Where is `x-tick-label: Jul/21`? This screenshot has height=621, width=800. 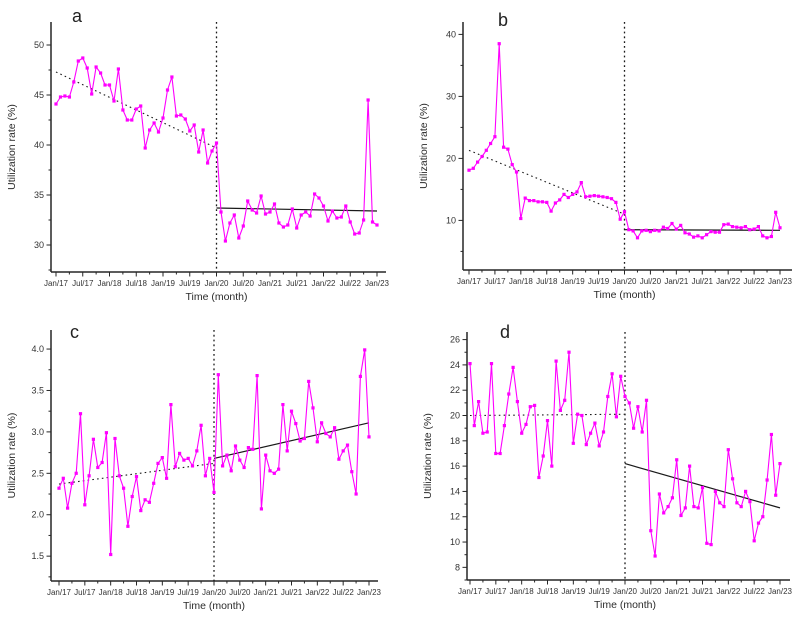 x-tick-label: Jul/21 is located at coordinates (703, 591).